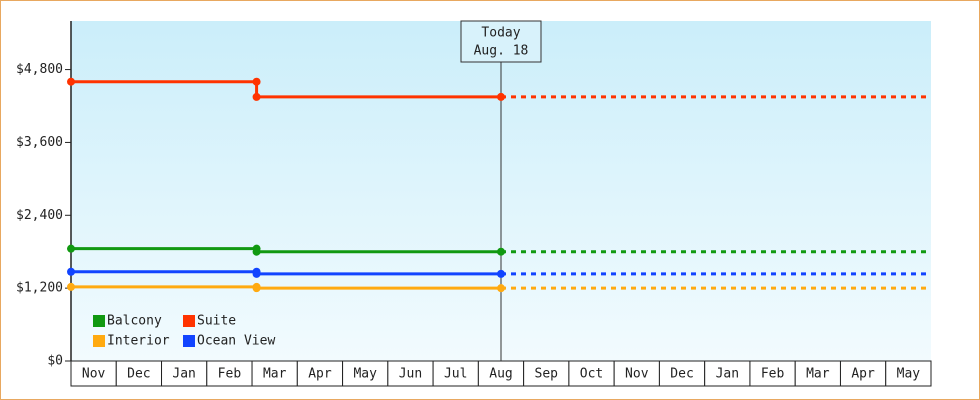 Image resolution: width=980 pixels, height=400 pixels. What do you see at coordinates (55, 361) in the screenshot?
I see `y-tick-label: $0` at bounding box center [55, 361].